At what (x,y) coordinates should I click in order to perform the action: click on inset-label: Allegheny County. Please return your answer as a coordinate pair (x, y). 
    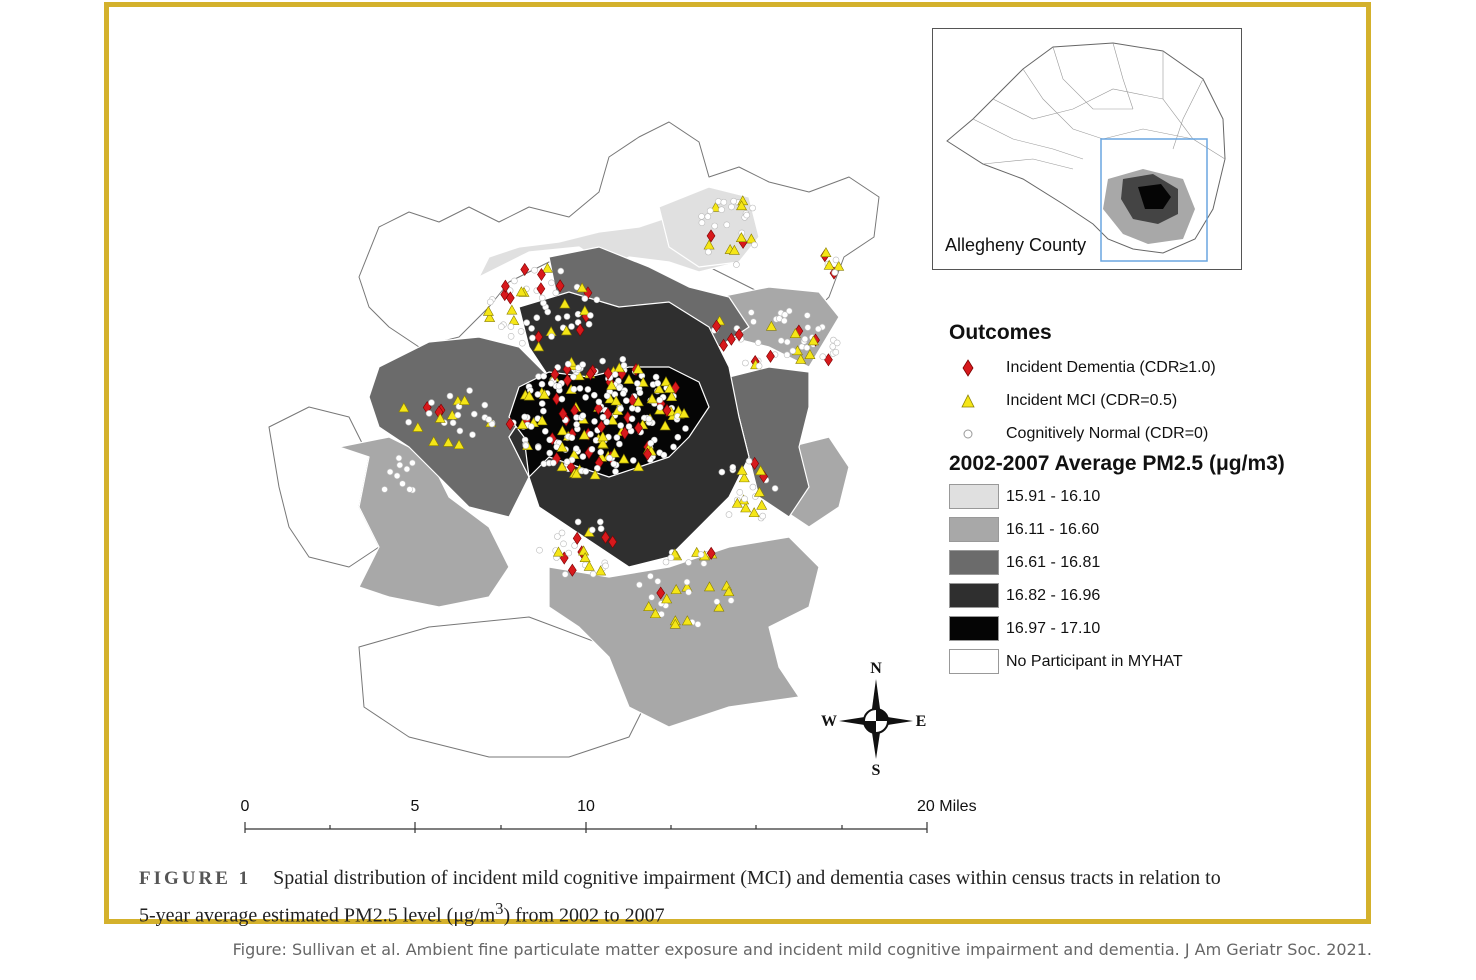
    Looking at the image, I should click on (1016, 245).